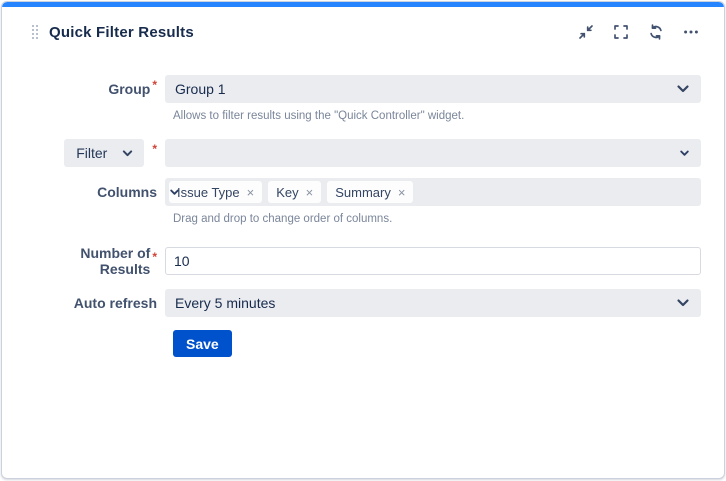 The width and height of the screenshot is (726, 481). What do you see at coordinates (225, 303) in the screenshot?
I see `auto-refresh-select-value: Every 5 minutes` at bounding box center [225, 303].